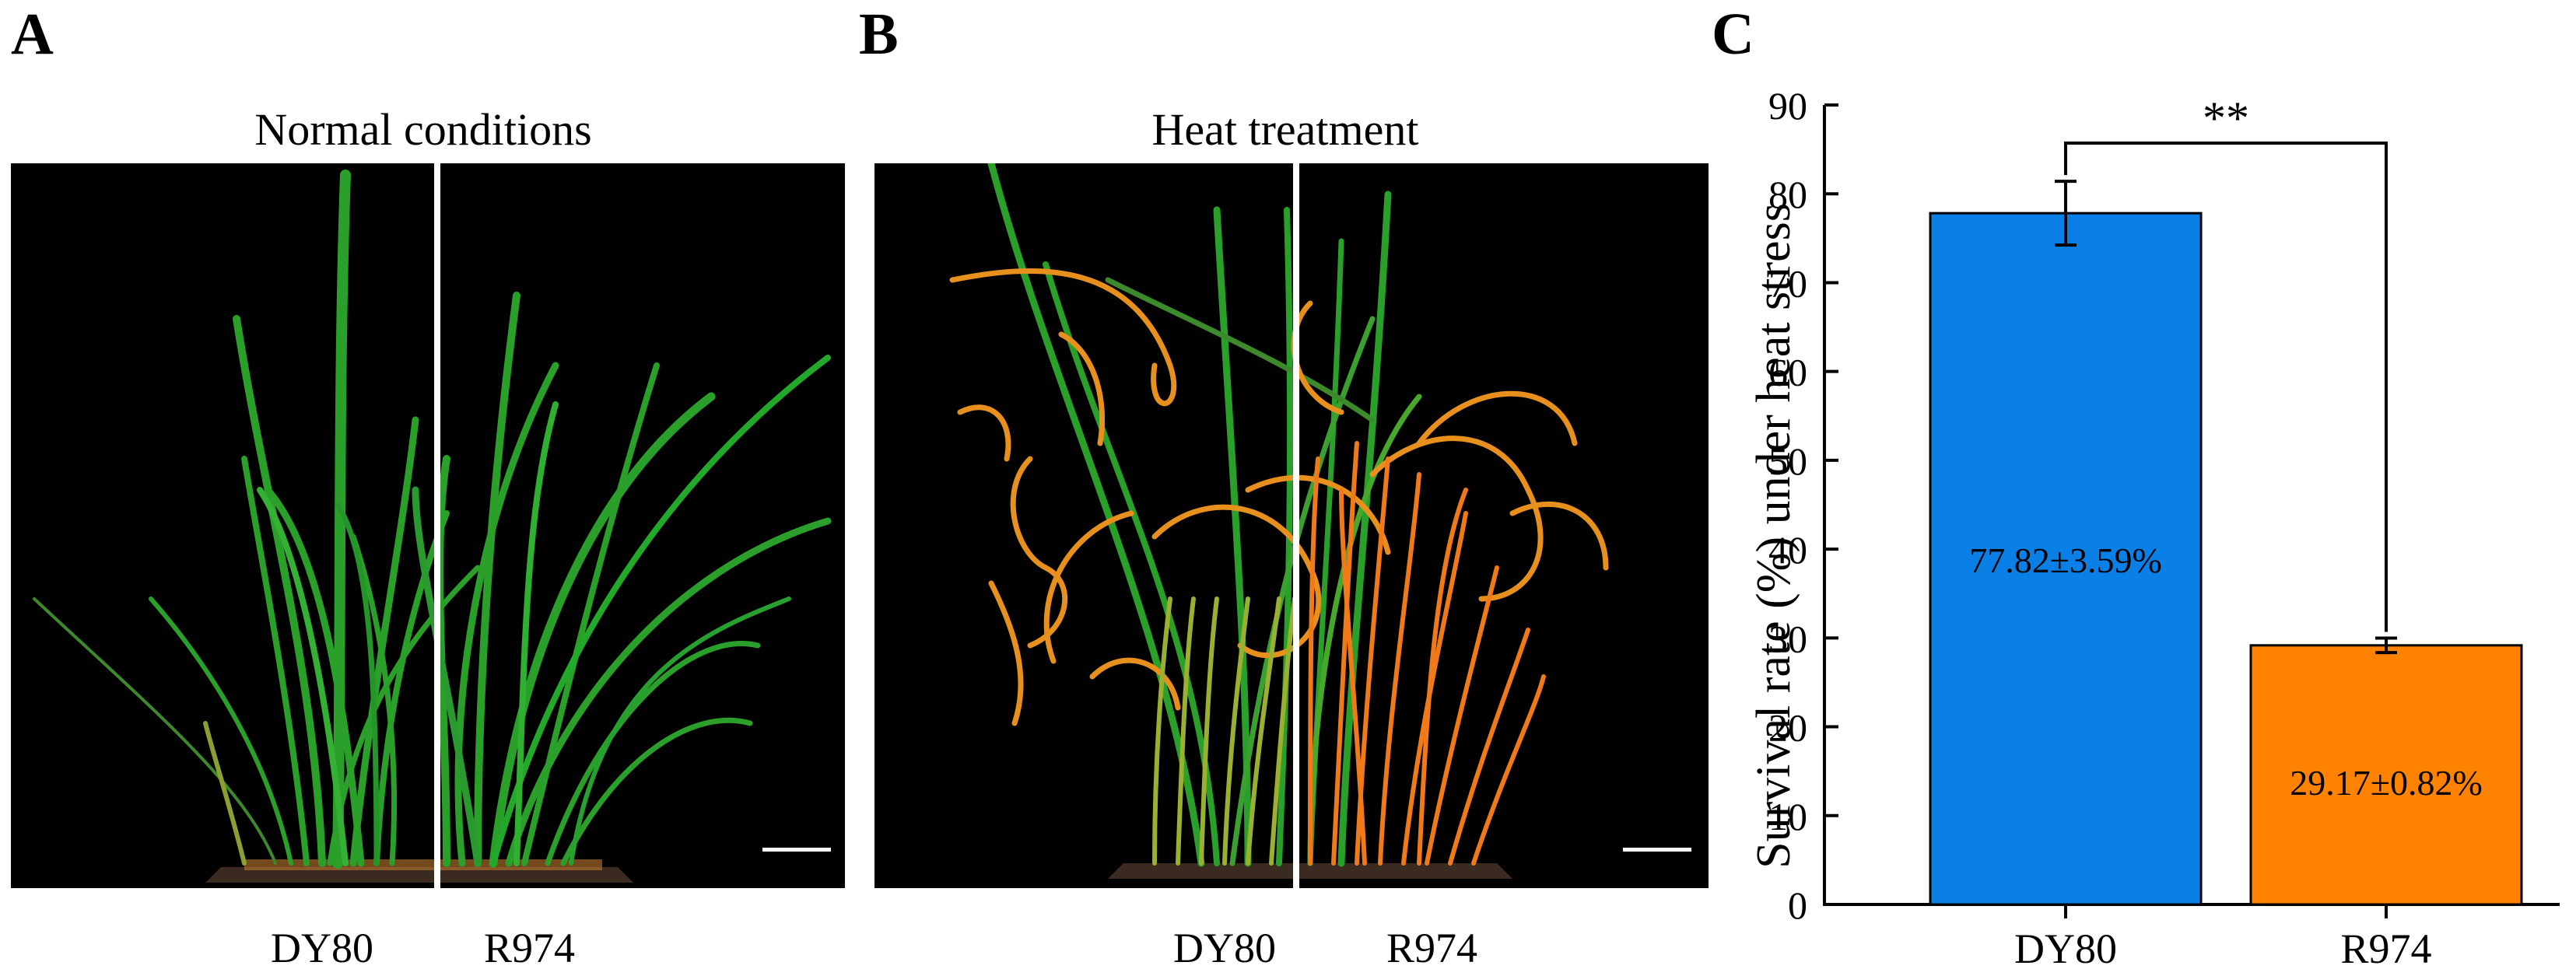 This screenshot has height=976, width=2576. Describe the element at coordinates (2226, 118) in the screenshot. I see `significance-label: **` at that location.